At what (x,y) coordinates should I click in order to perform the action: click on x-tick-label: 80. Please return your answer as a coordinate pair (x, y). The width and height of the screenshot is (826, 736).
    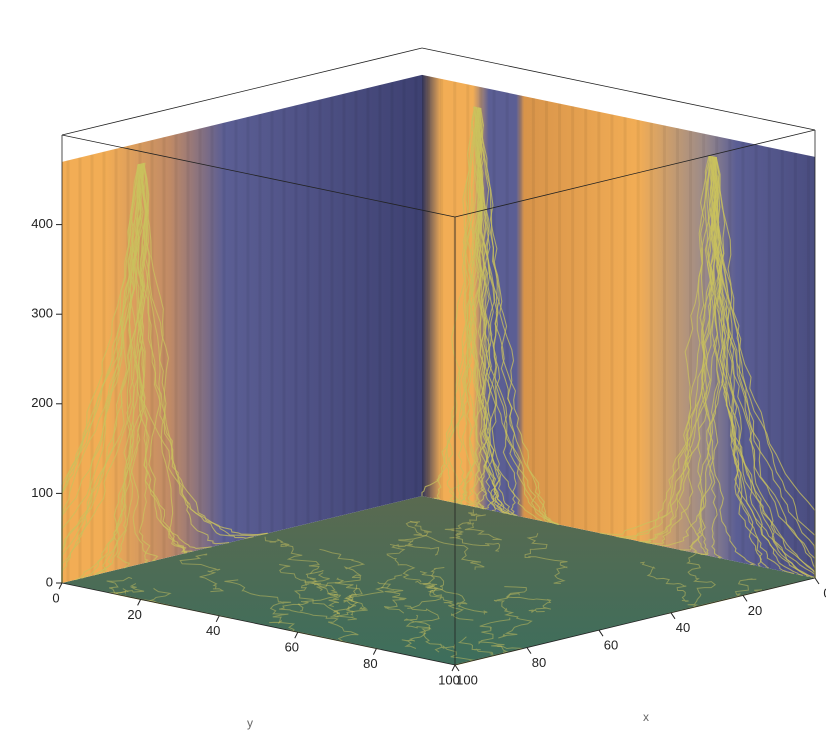
    Looking at the image, I should click on (539, 662).